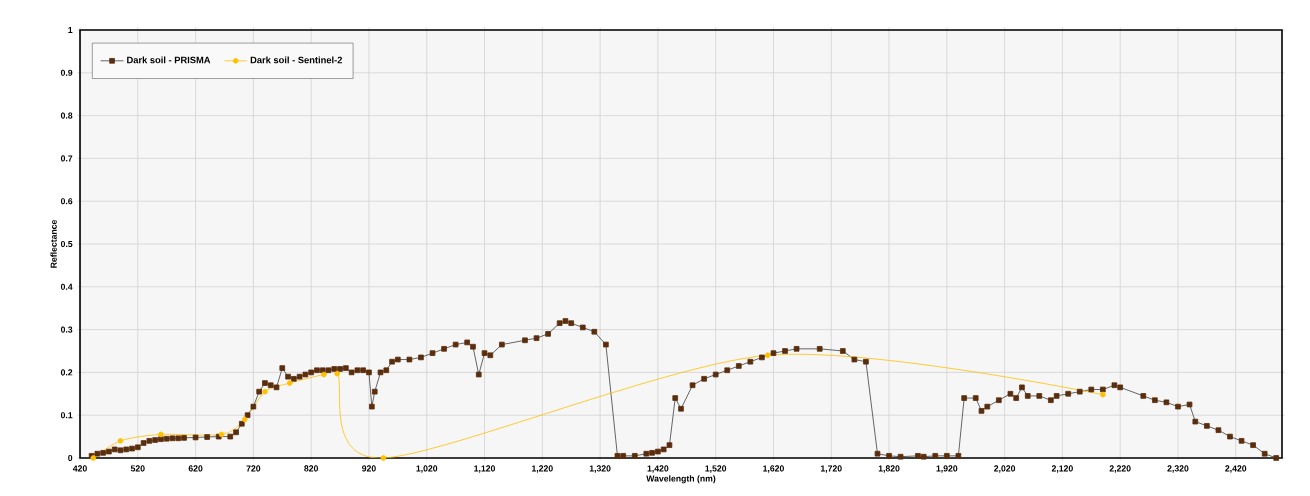  I want to click on x-tick-label: 1,220, so click(542, 469).